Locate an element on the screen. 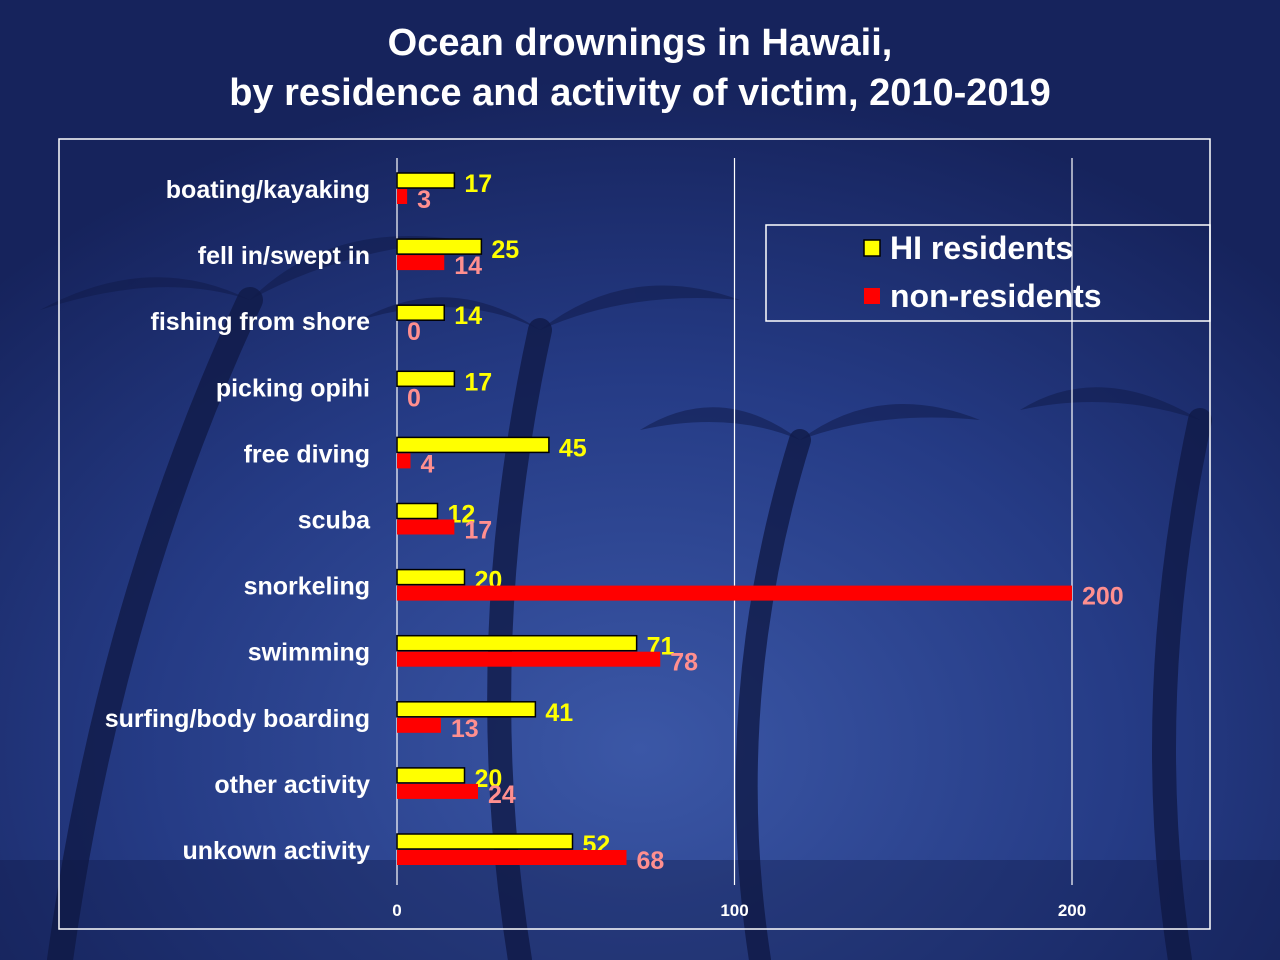  category-label: fishing from shore is located at coordinates (261, 322).